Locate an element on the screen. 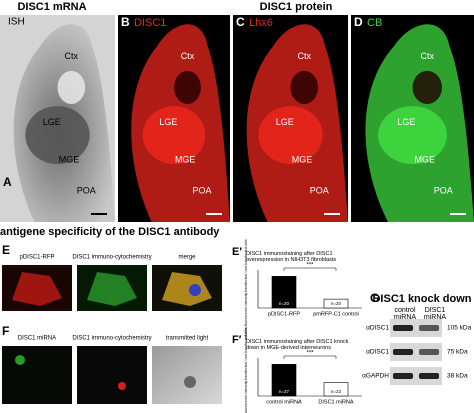 The image size is (474, 413). stain-label: ISH is located at coordinates (16, 22).